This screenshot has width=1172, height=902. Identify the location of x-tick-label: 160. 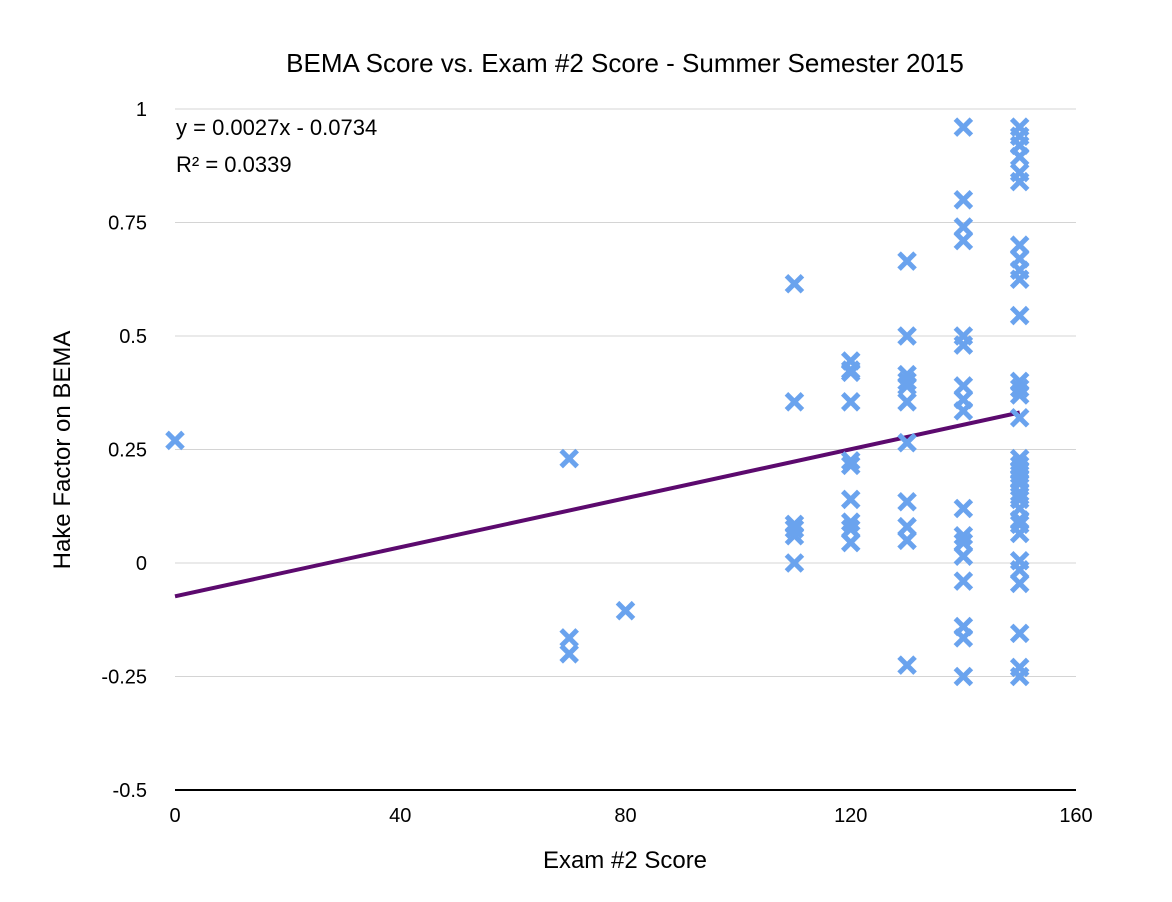
(1075, 816).